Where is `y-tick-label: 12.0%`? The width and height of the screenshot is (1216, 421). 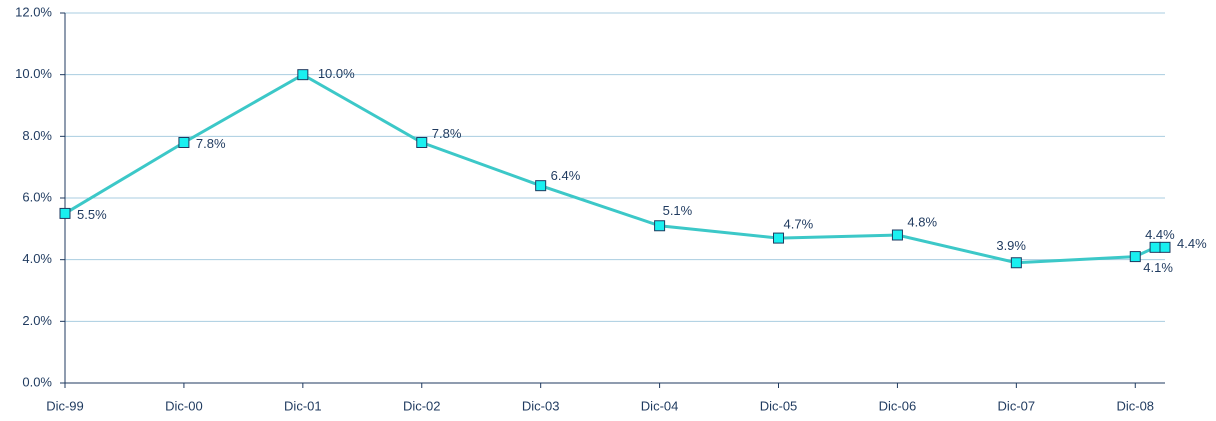
y-tick-label: 12.0% is located at coordinates (33, 11).